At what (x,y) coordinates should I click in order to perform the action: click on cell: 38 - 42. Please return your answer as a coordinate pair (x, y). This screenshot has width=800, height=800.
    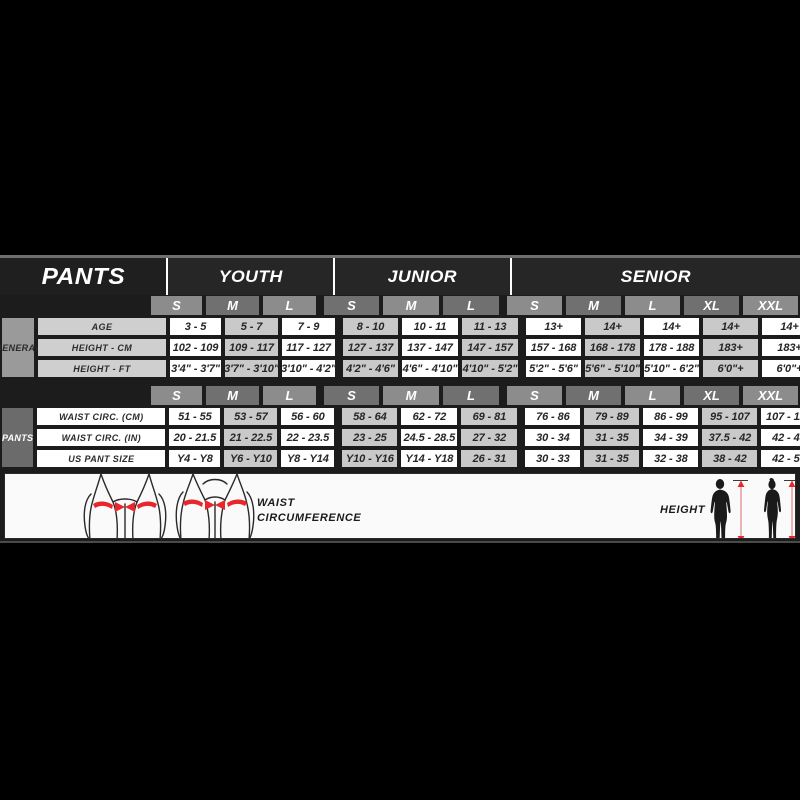
    Looking at the image, I should click on (730, 458).